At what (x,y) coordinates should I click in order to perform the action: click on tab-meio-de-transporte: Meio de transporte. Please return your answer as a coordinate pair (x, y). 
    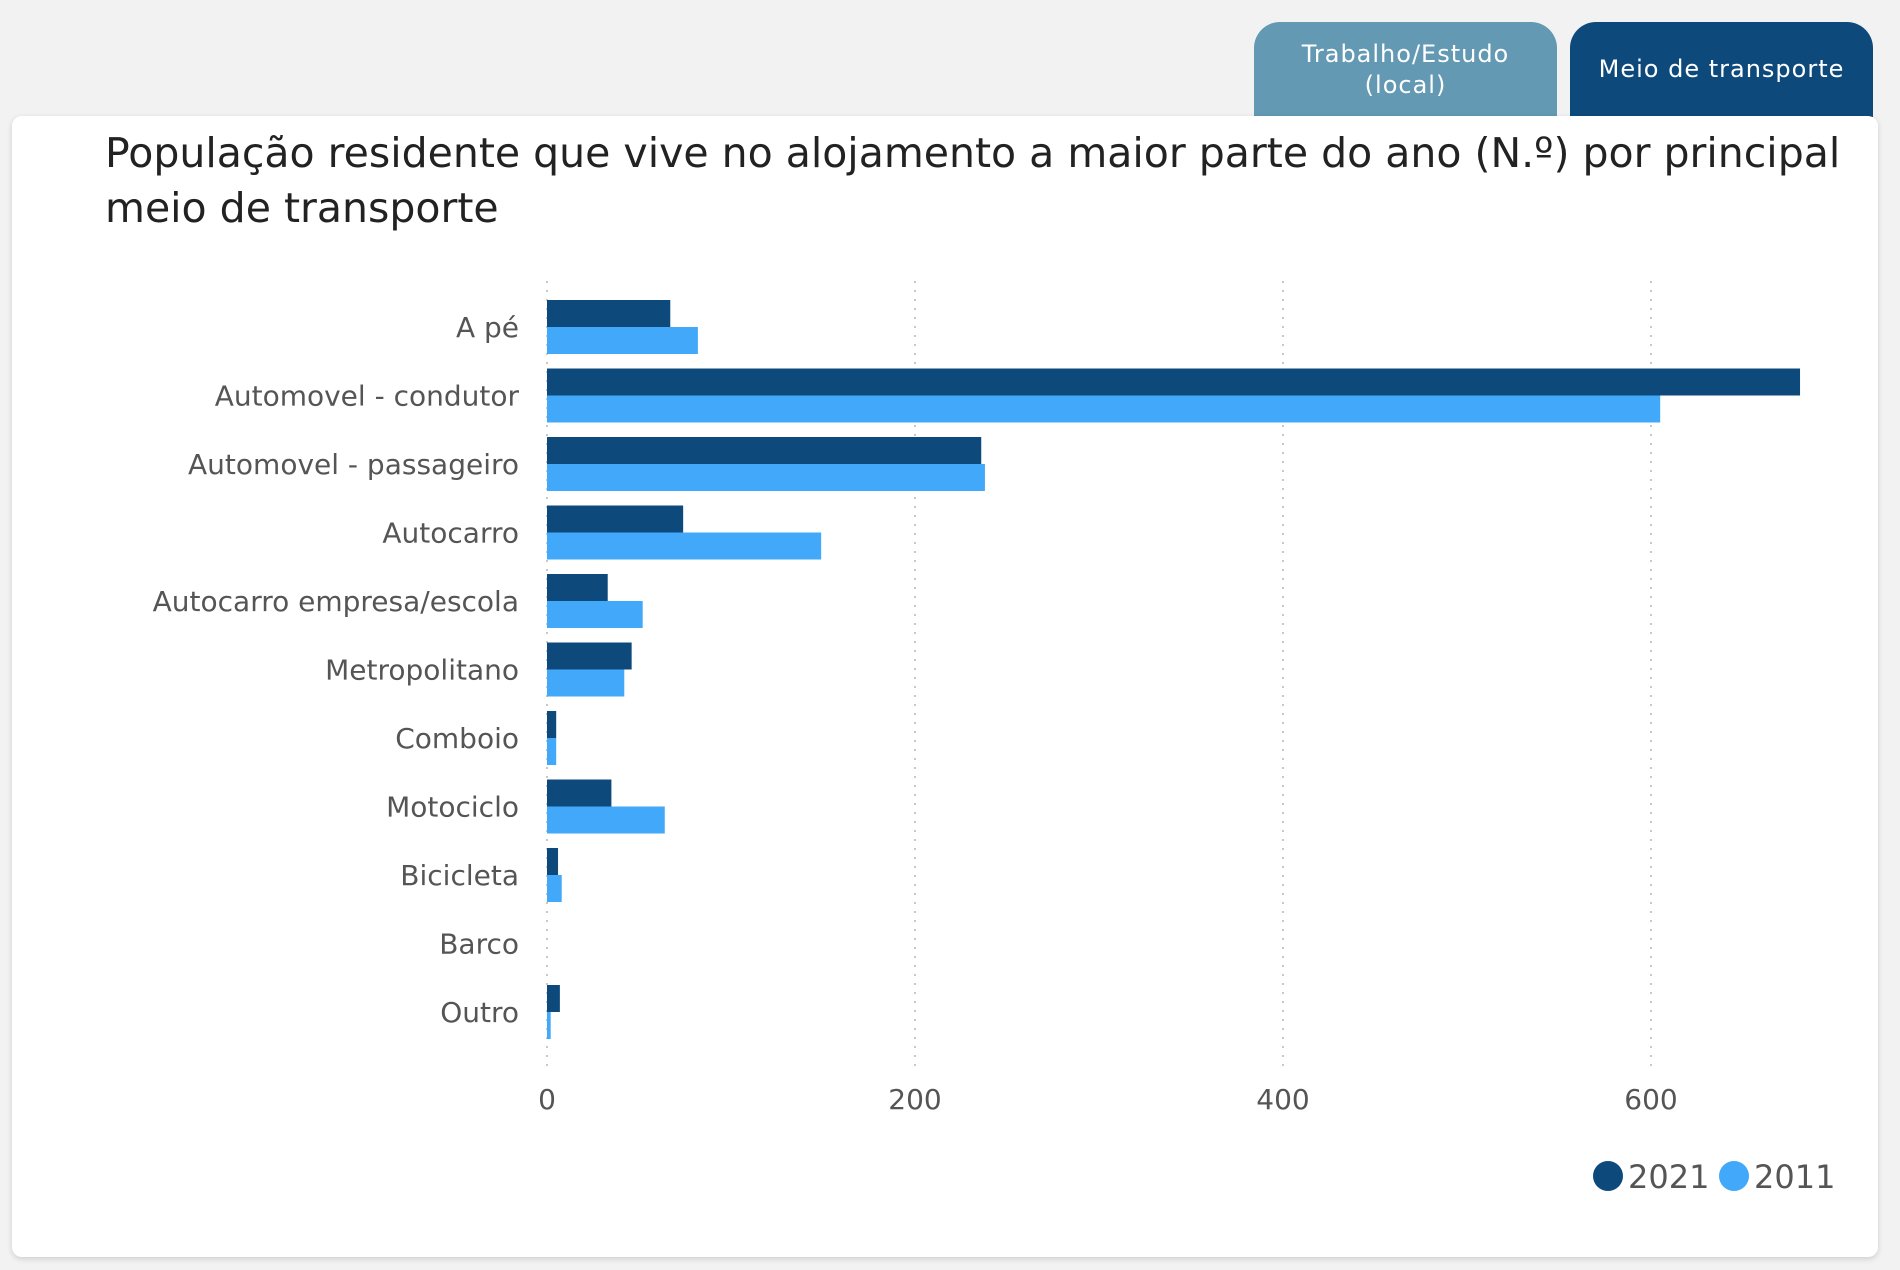
    Looking at the image, I should click on (1721, 69).